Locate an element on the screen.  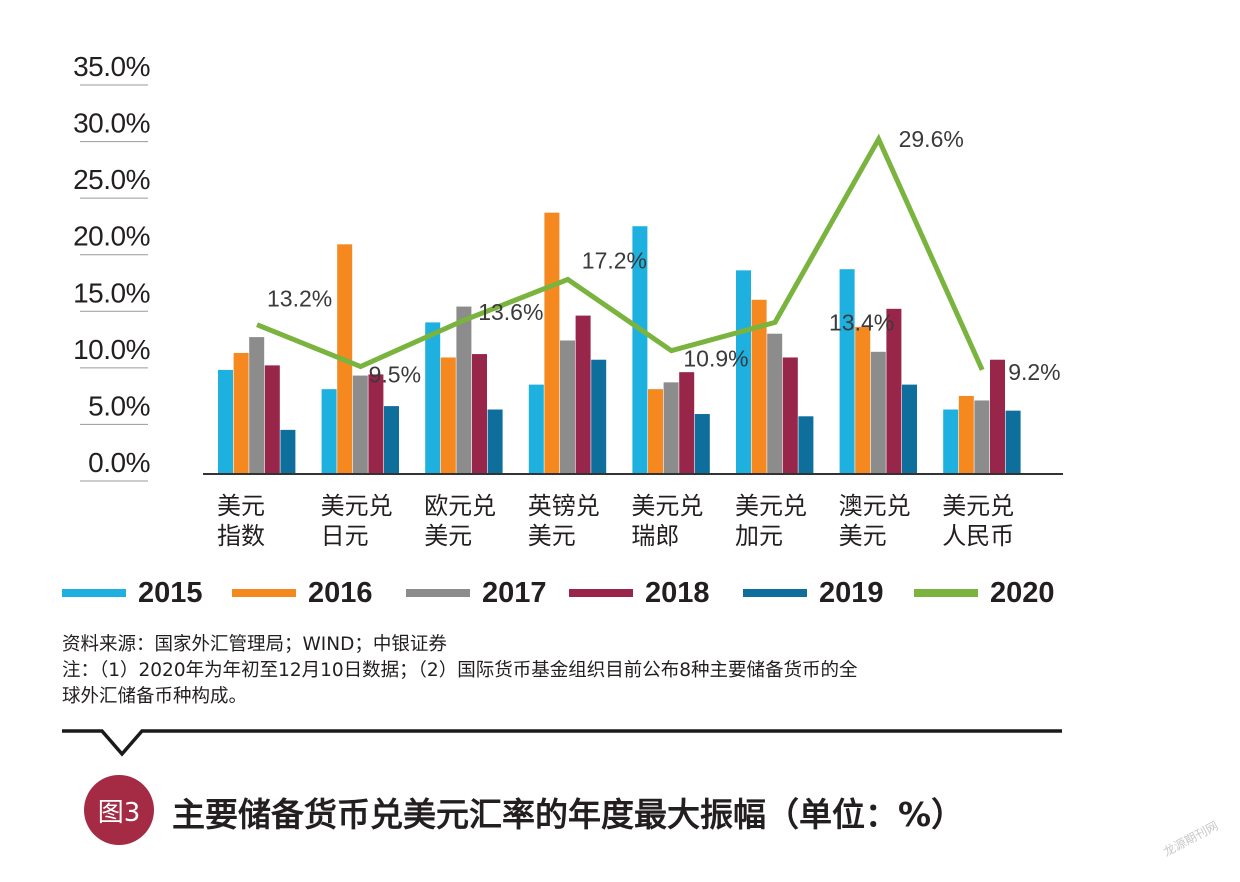
legend-swatch-2018 is located at coordinates (601, 593).